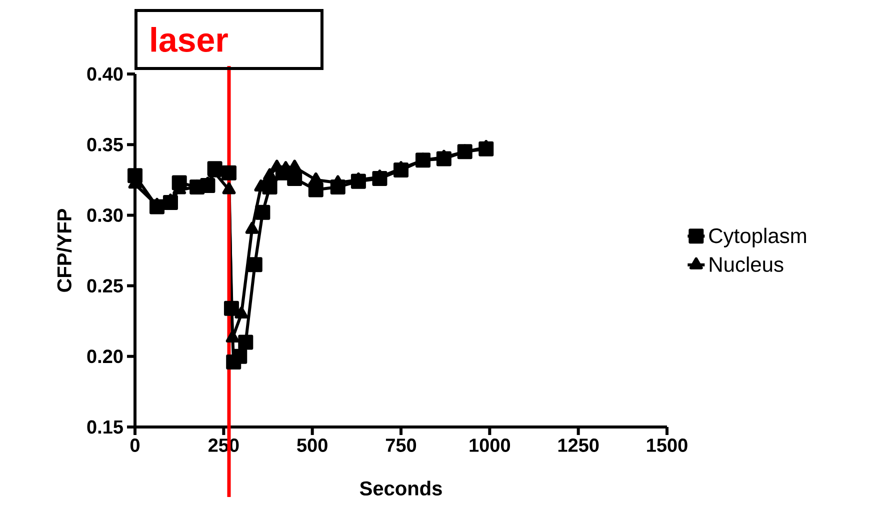 The image size is (886, 521). What do you see at coordinates (64, 250) in the screenshot?
I see `y-axis-title: CFP/YFP` at bounding box center [64, 250].